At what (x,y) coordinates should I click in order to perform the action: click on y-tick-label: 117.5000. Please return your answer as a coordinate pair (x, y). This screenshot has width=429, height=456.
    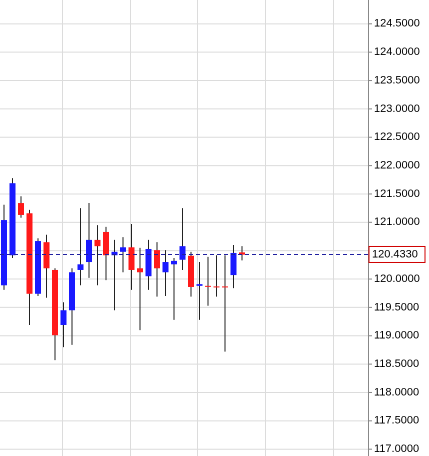
    Looking at the image, I should click on (396, 421).